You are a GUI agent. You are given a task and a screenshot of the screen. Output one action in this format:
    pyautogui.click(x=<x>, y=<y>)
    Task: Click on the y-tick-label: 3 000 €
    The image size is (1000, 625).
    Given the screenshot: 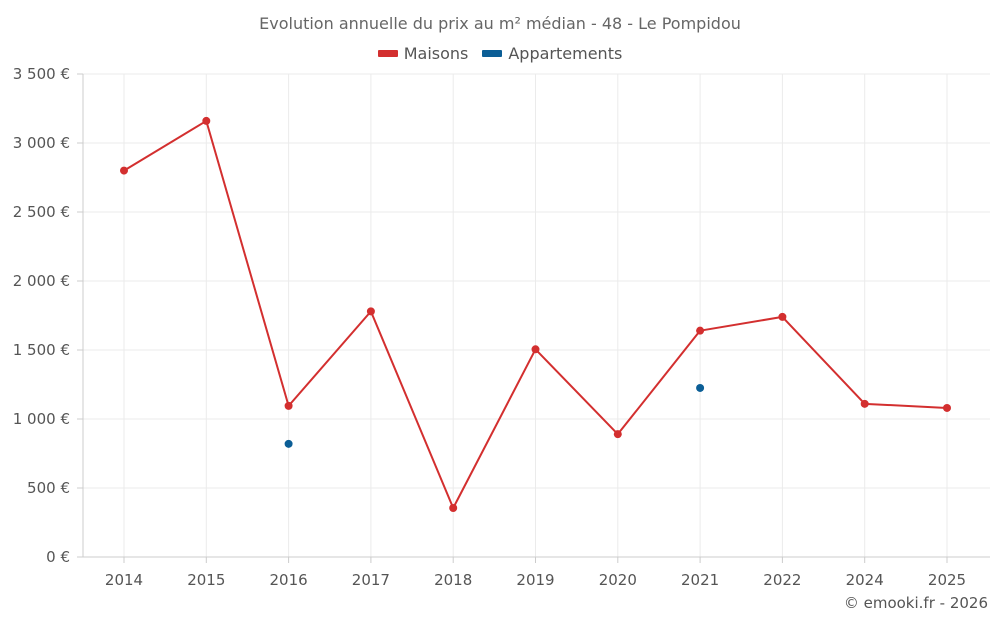 What is the action you would take?
    pyautogui.click(x=41, y=143)
    